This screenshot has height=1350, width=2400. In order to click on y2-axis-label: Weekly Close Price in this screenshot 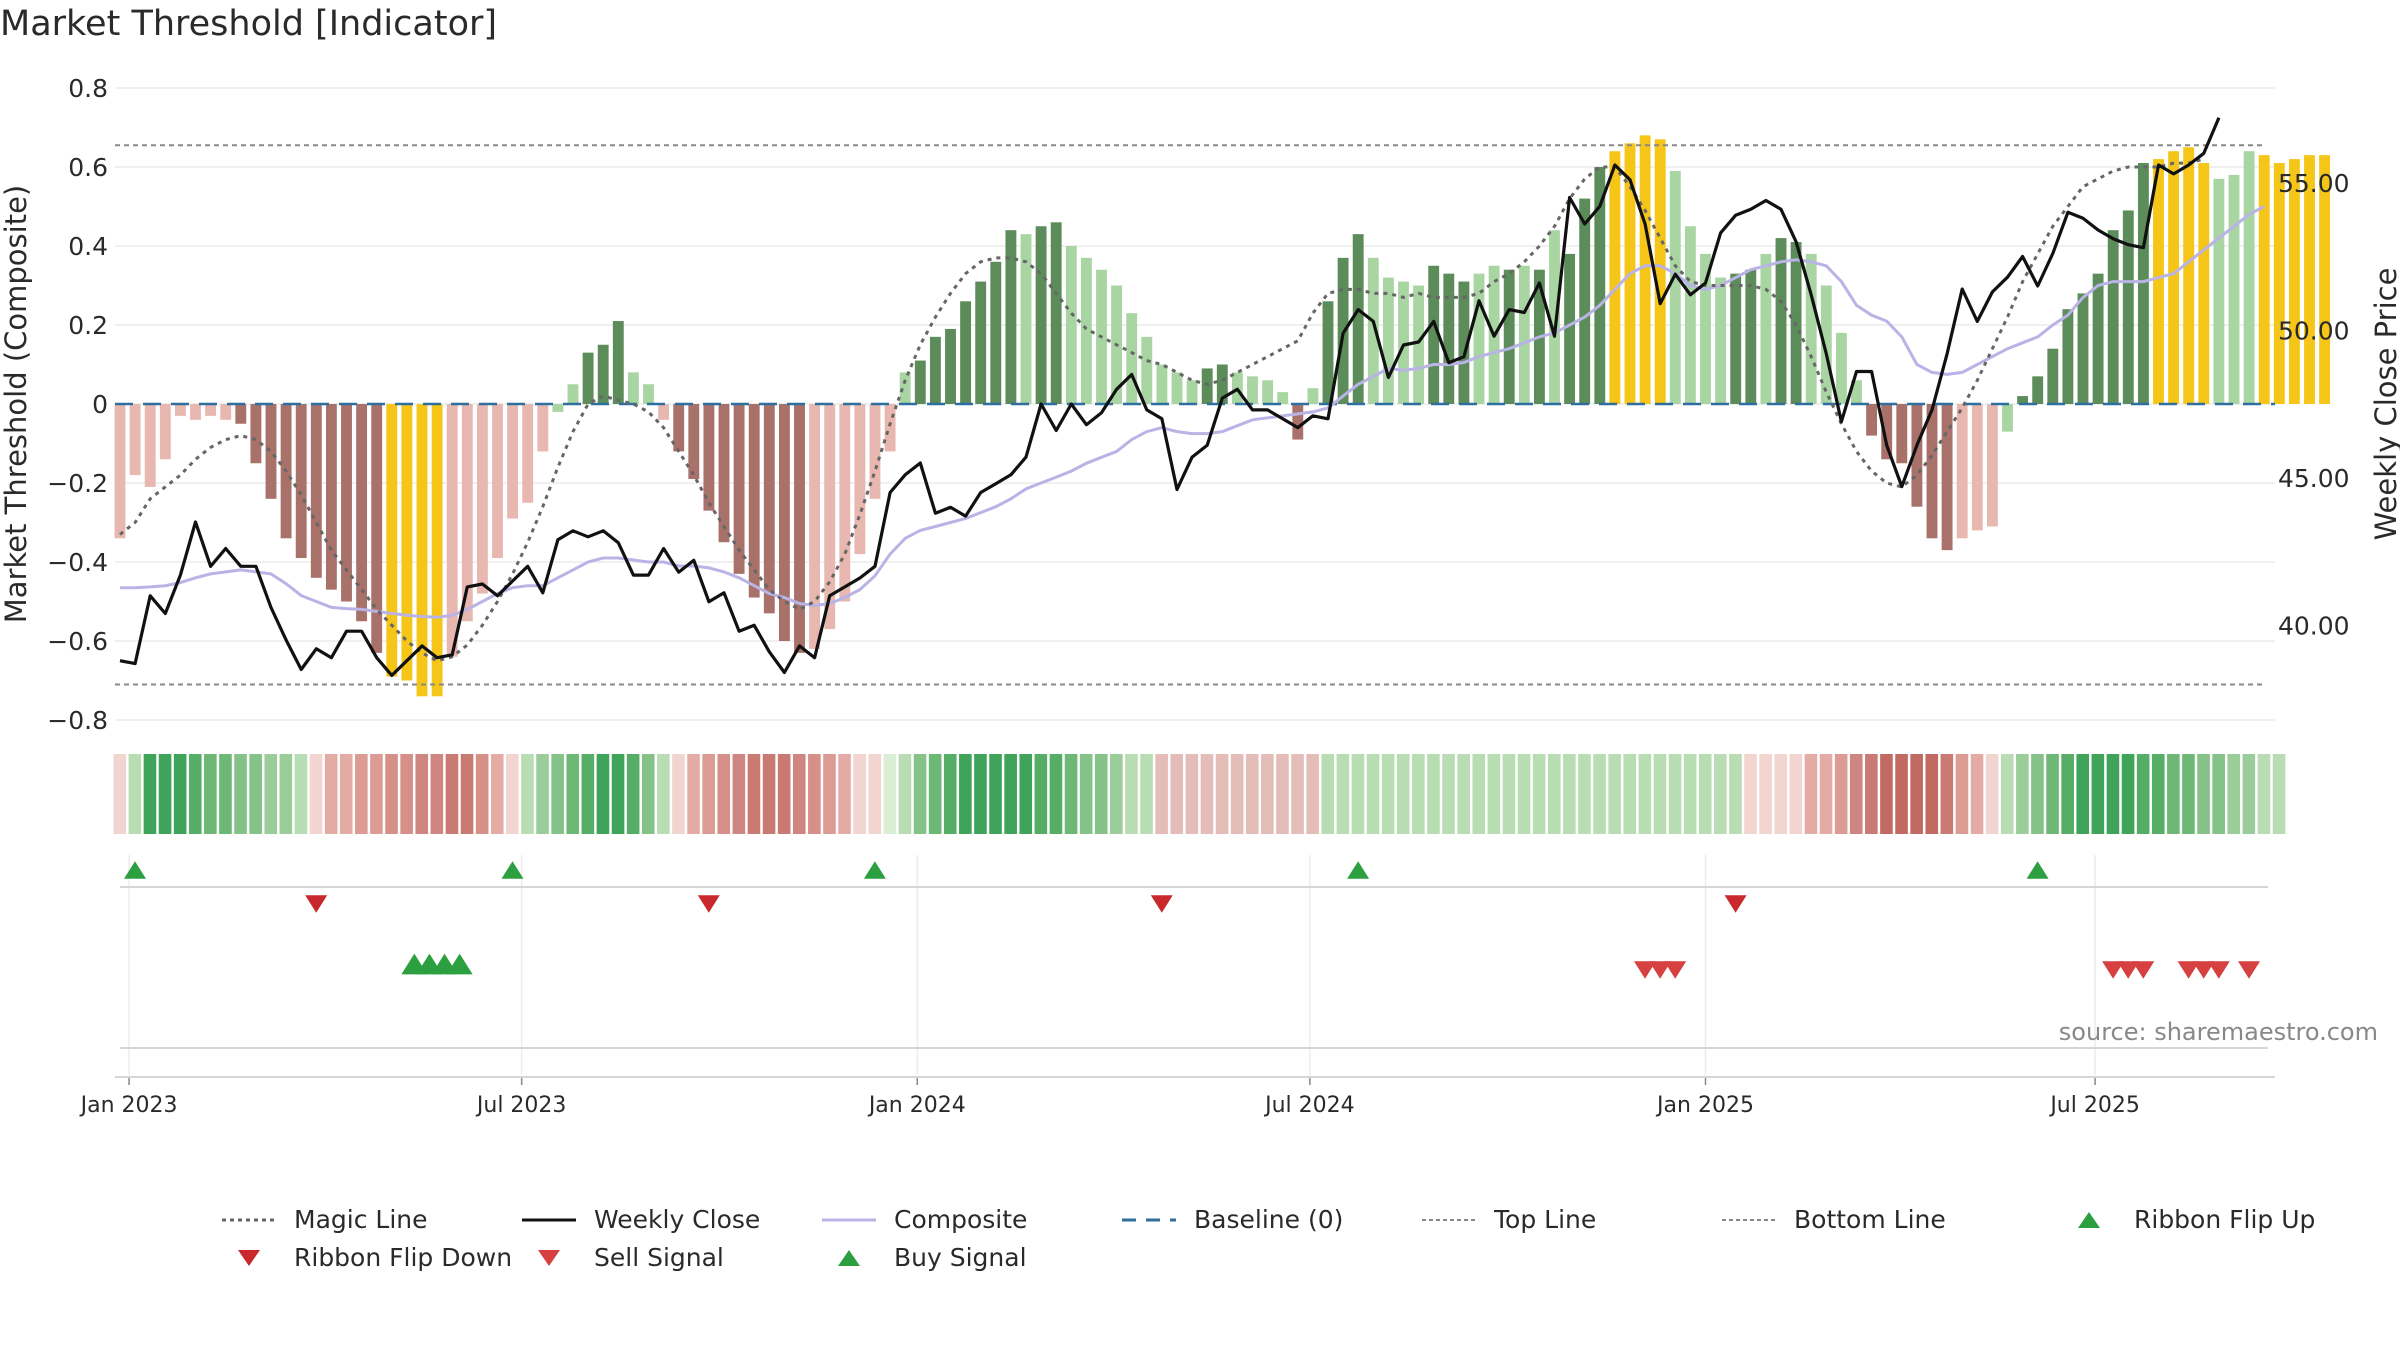, I will do `click(2384, 404)`.